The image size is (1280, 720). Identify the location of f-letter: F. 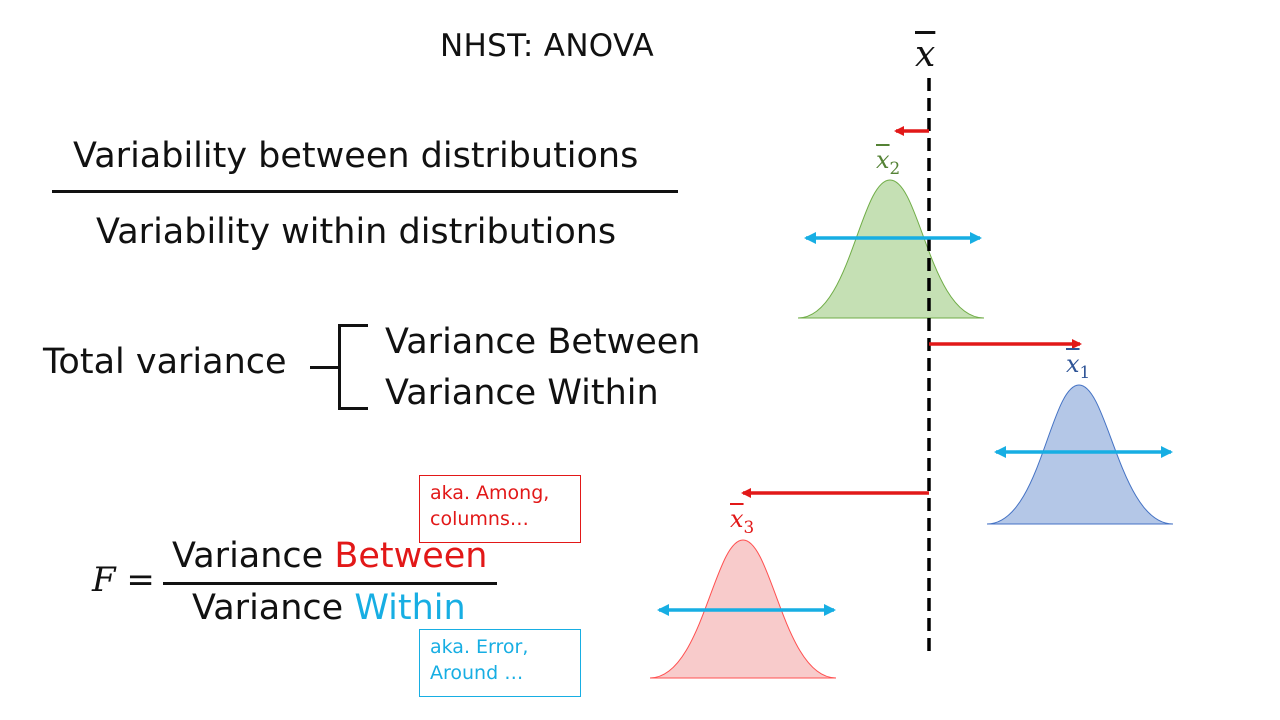
(104, 580).